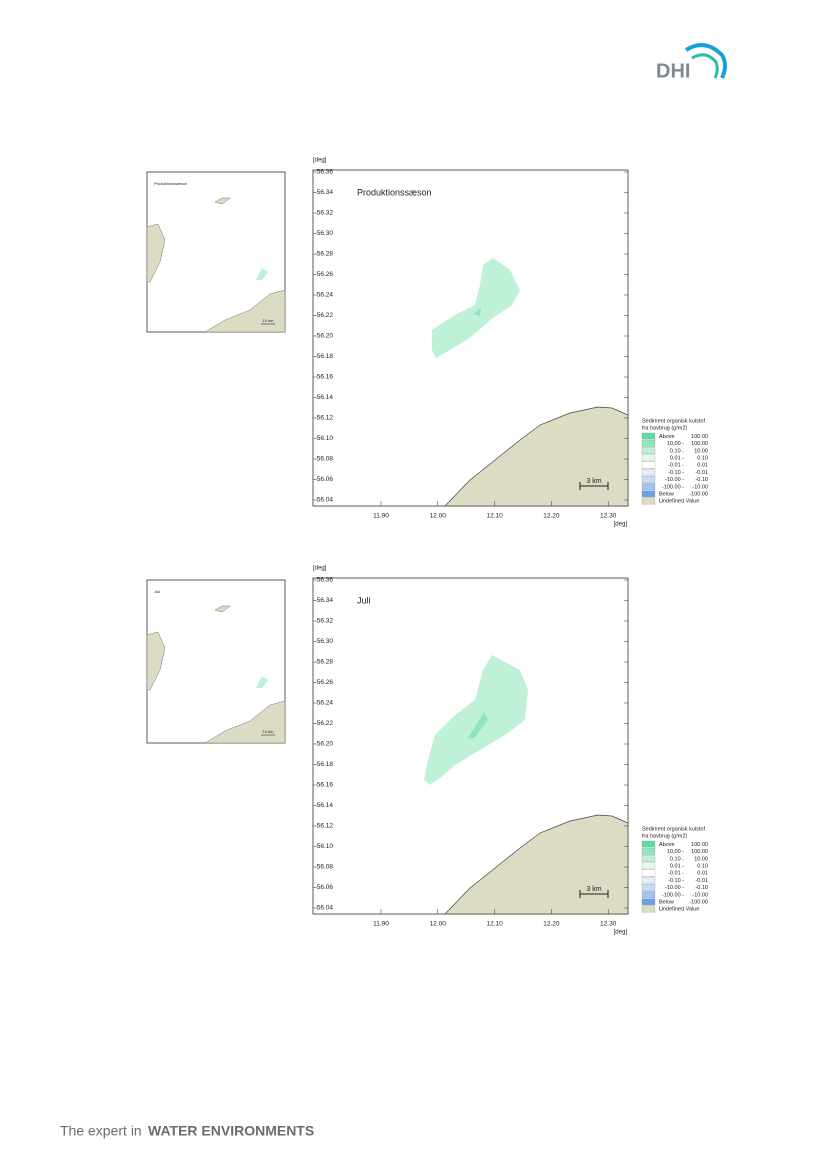 The image size is (827, 1174). What do you see at coordinates (536, 864) in the screenshot?
I see `land` at bounding box center [536, 864].